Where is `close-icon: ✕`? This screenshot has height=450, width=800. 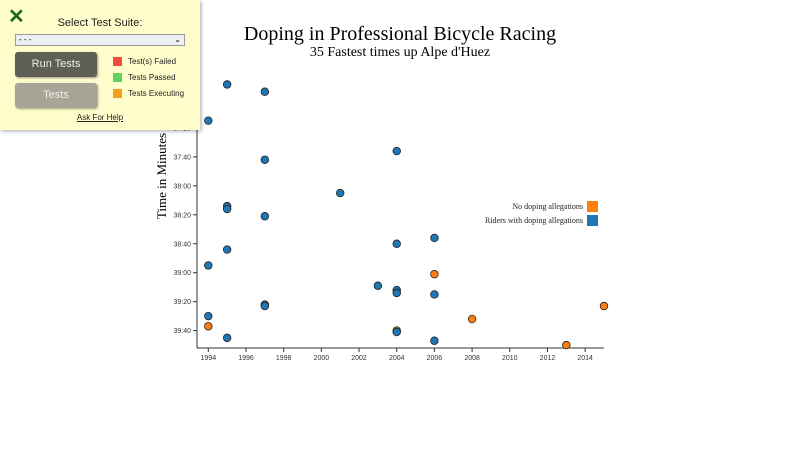
close-icon: ✕ is located at coordinates (16, 17).